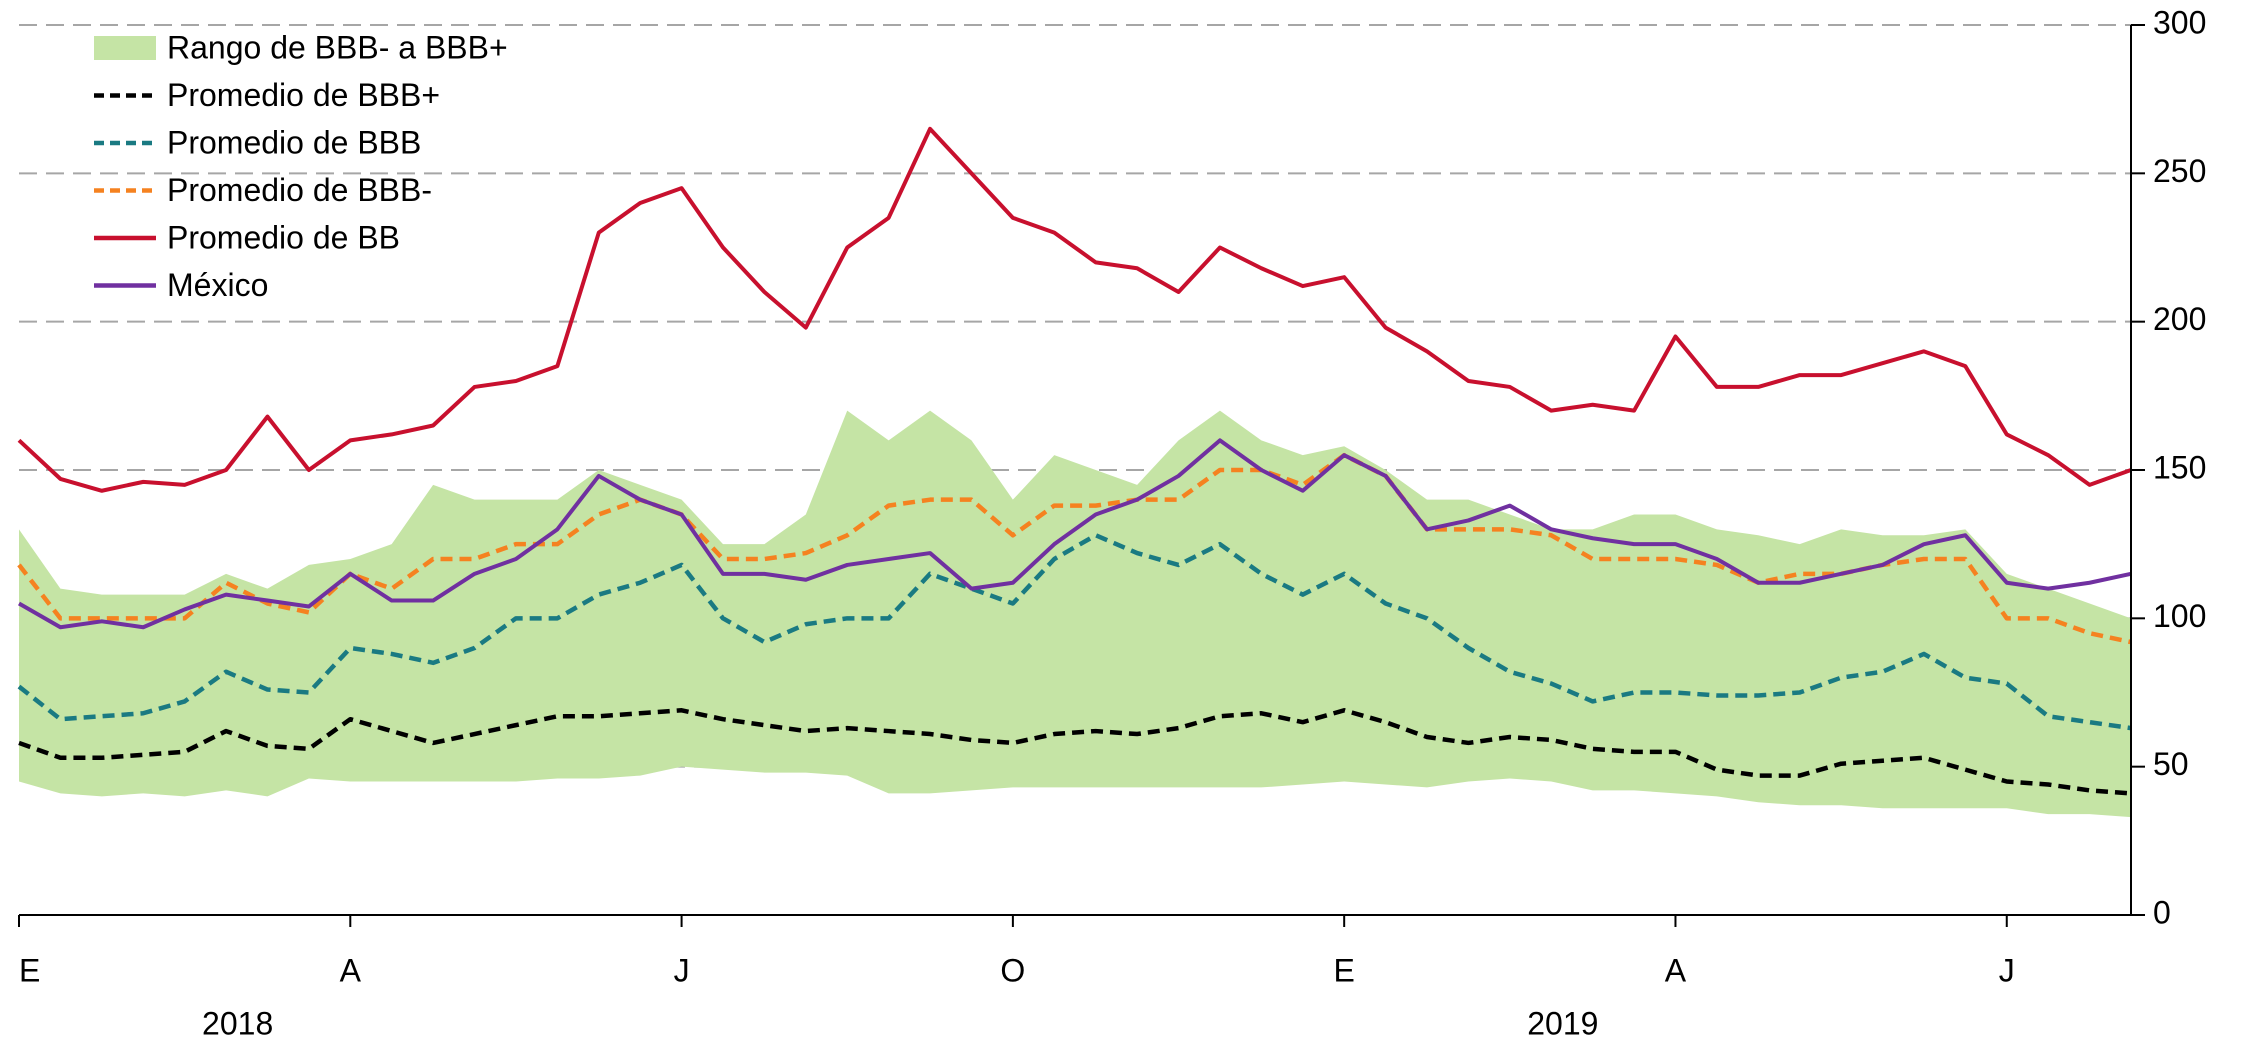  What do you see at coordinates (2179, 616) in the screenshot?
I see `y-tick-label: 100` at bounding box center [2179, 616].